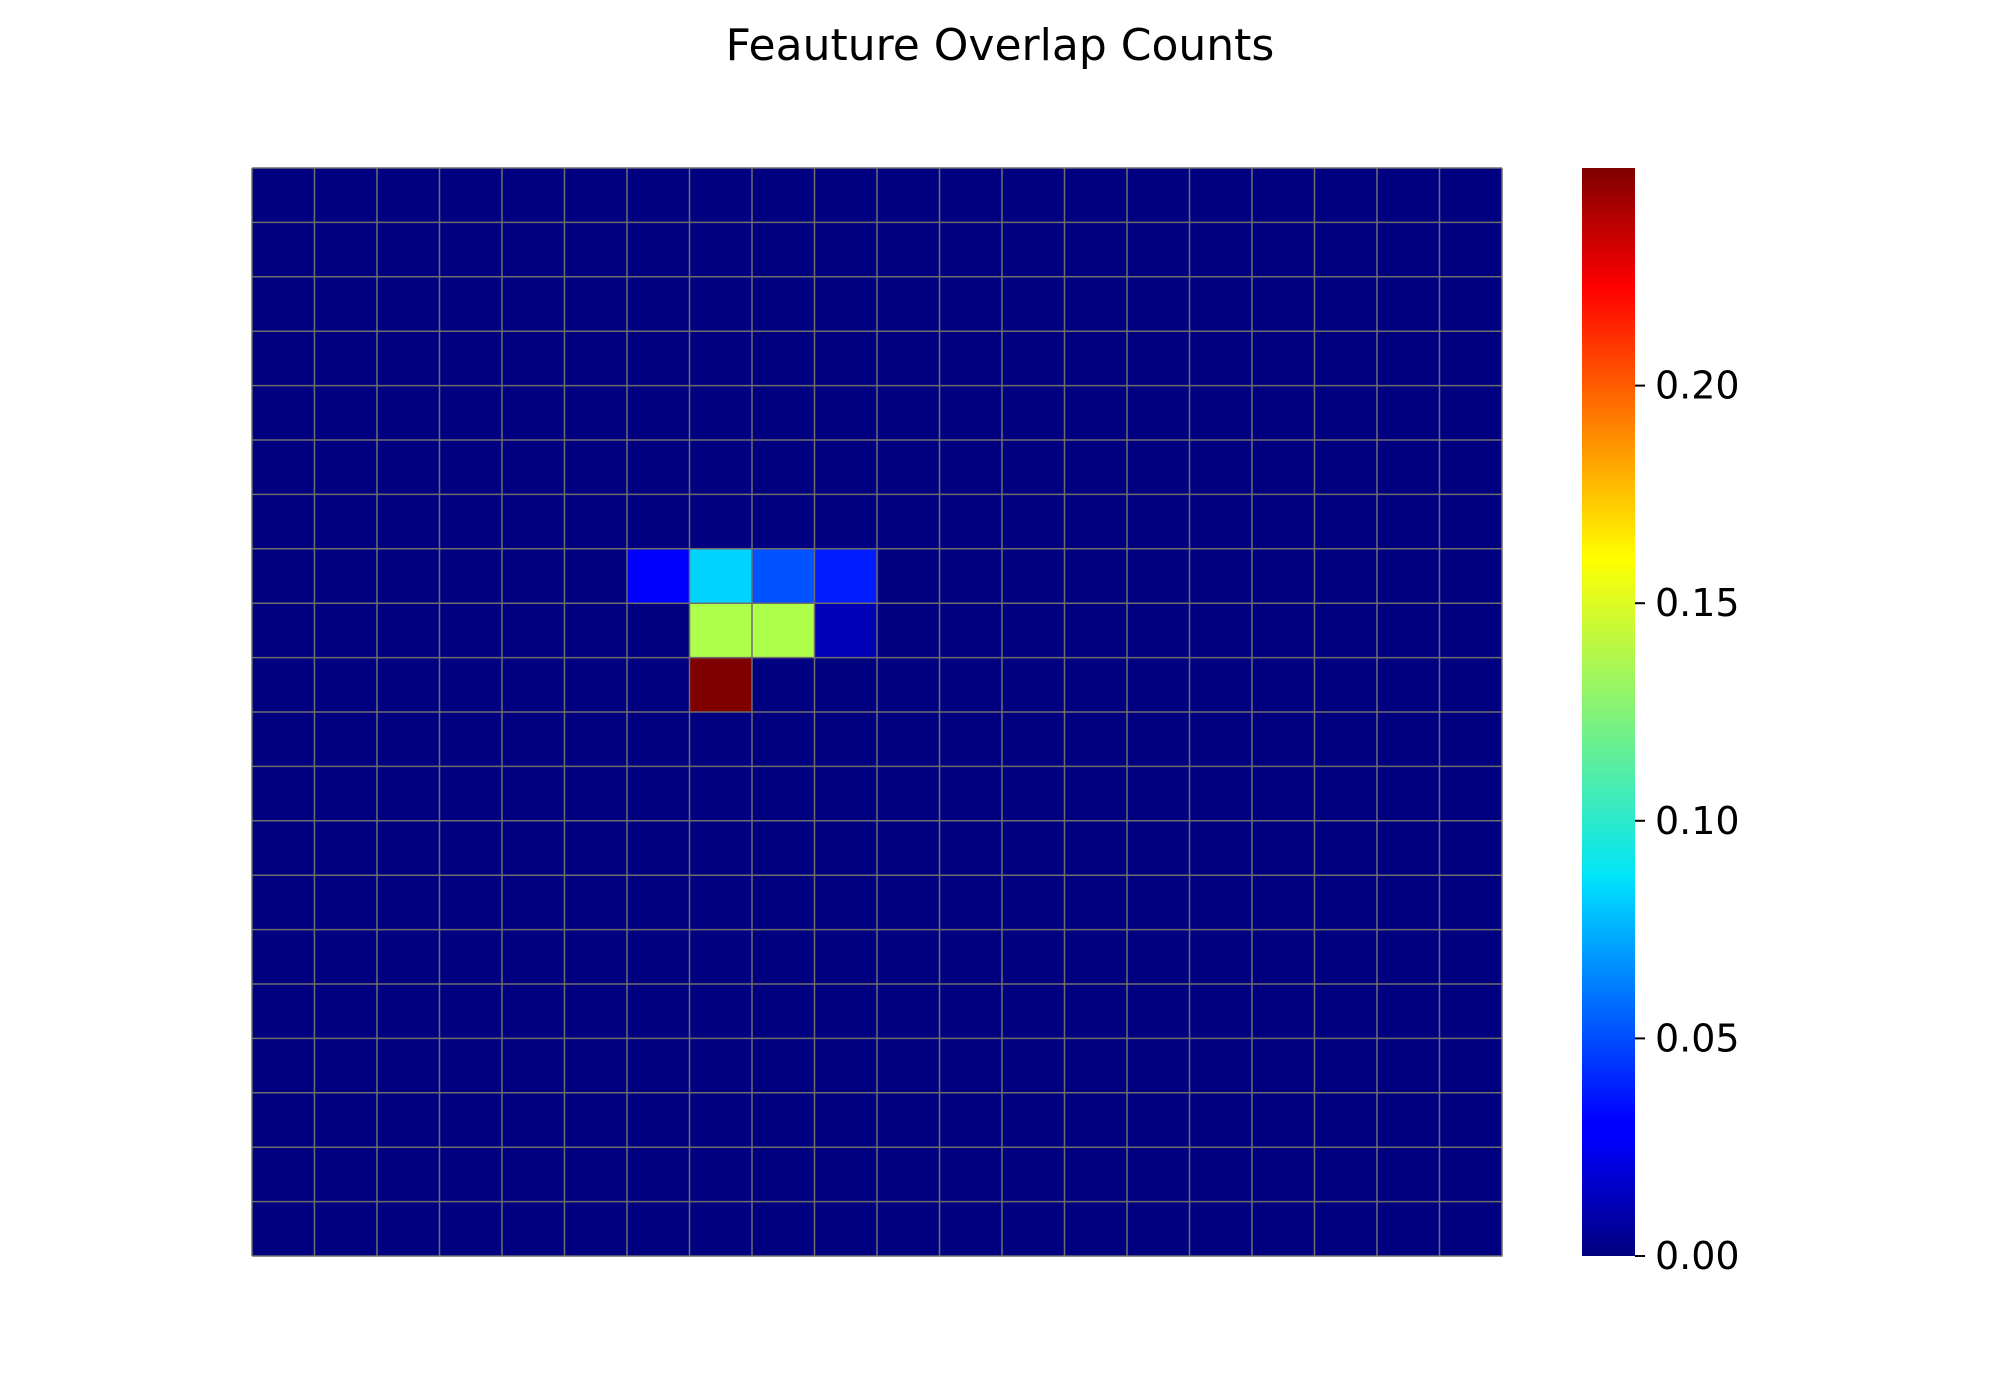  I want to click on colorbar: 0.00 0.05 0.10 0.15 0.20, so click(1661, 723).